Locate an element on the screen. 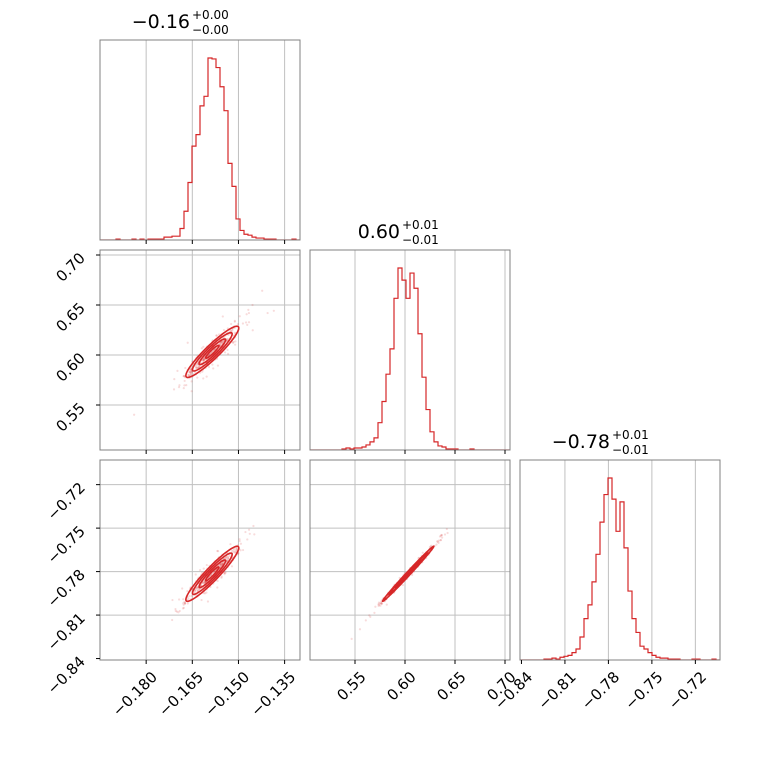  x-tick-label: 0.65 is located at coordinates (451, 686).